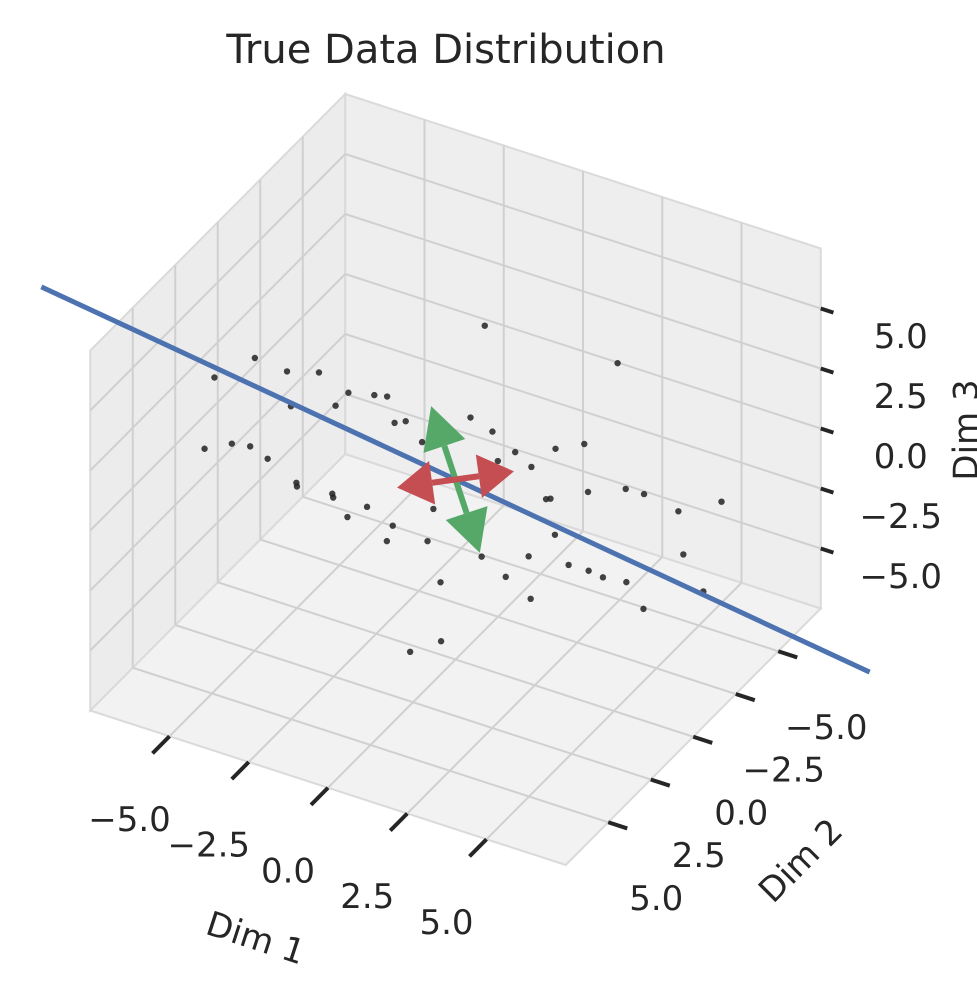 Image resolution: width=977 pixels, height=992 pixels. I want to click on x-tick-label: 0.0, so click(288, 871).